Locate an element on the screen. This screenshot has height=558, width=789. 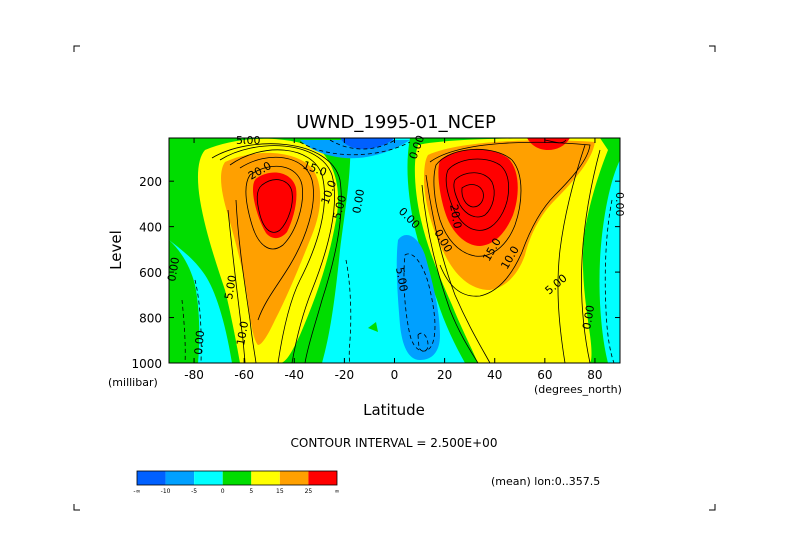
y-axis-label: Level is located at coordinates (116, 250).